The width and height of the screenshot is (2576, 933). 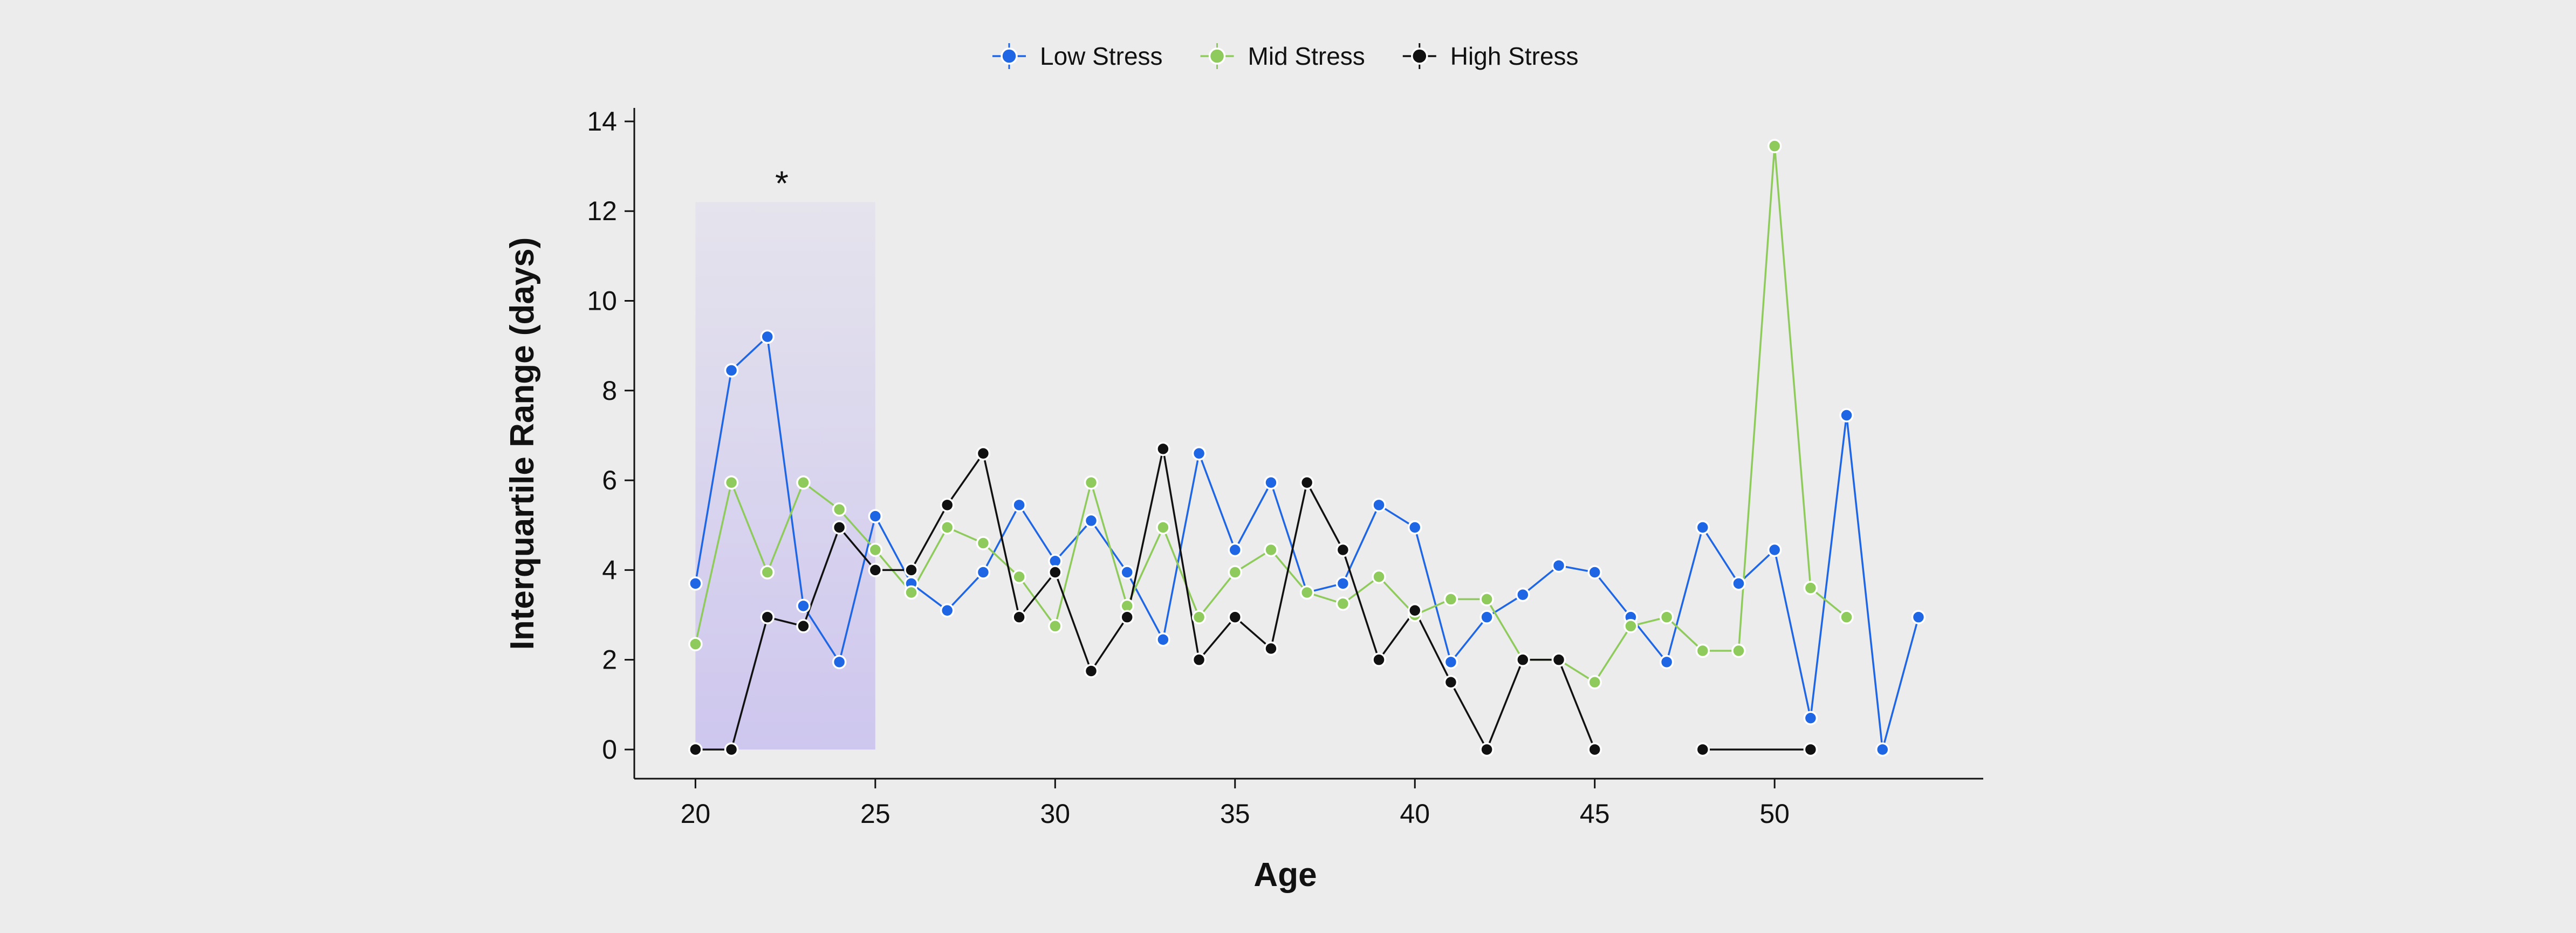 What do you see at coordinates (609, 391) in the screenshot?
I see `y-tick-label: 8` at bounding box center [609, 391].